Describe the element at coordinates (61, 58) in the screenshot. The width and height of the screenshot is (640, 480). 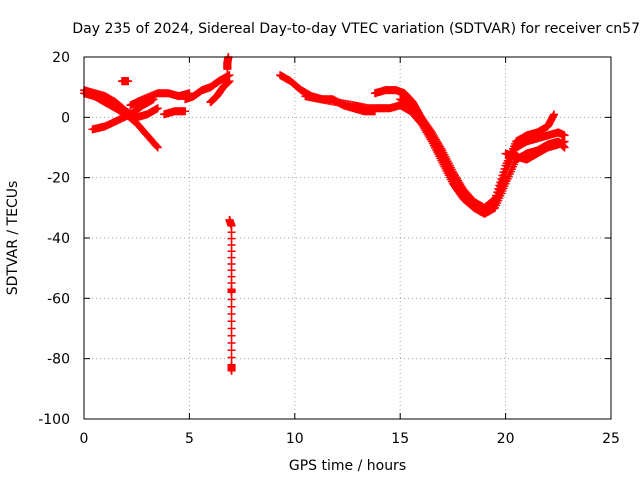
I see `y-tick-label: 20` at that location.